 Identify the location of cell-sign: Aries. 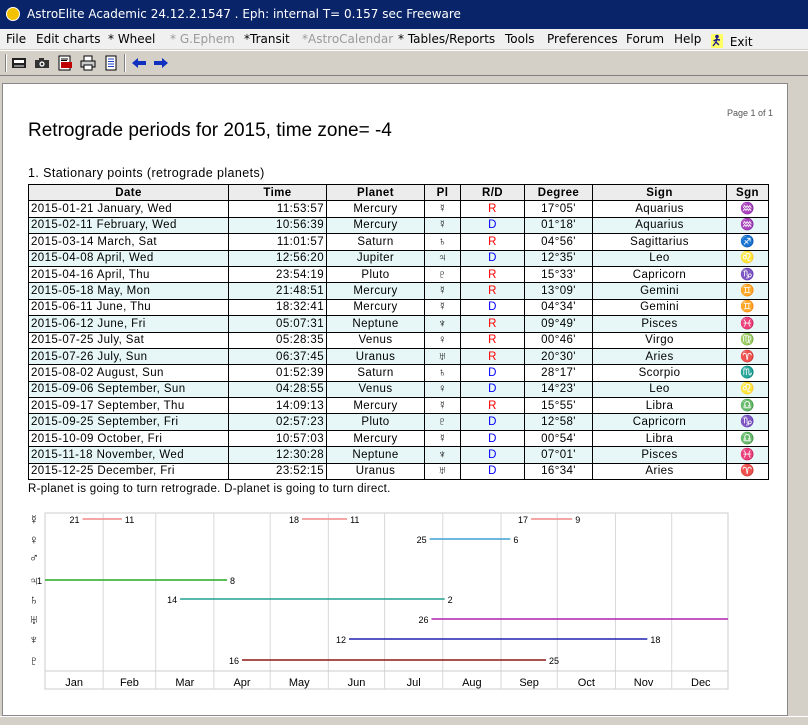
(659, 471).